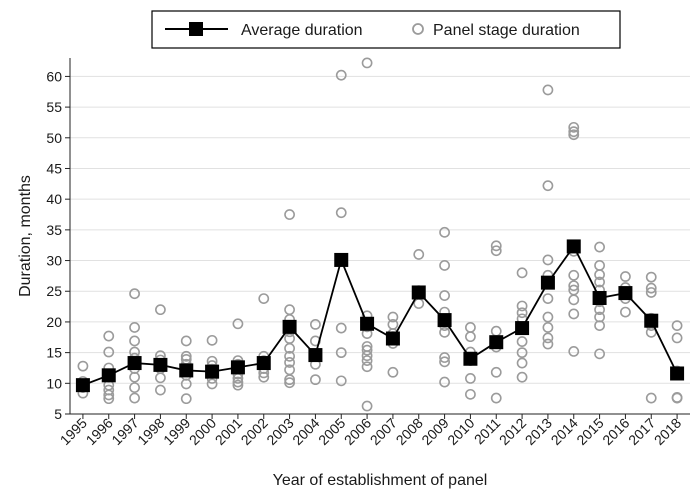  What do you see at coordinates (196, 29) in the screenshot?
I see `legend-average-marker` at bounding box center [196, 29].